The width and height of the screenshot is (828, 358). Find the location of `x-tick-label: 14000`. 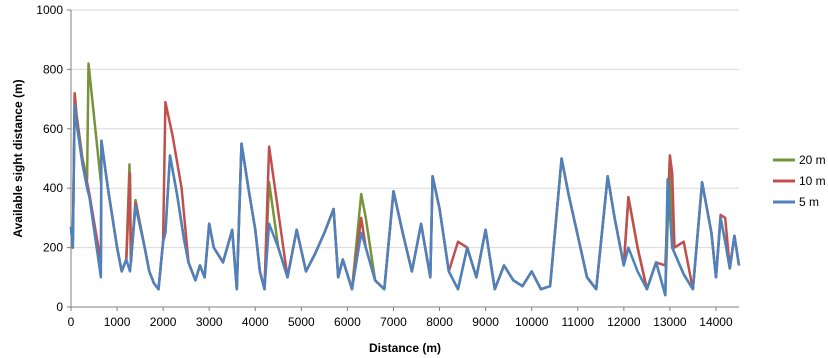

x-tick-label: 14000 is located at coordinates (716, 322).